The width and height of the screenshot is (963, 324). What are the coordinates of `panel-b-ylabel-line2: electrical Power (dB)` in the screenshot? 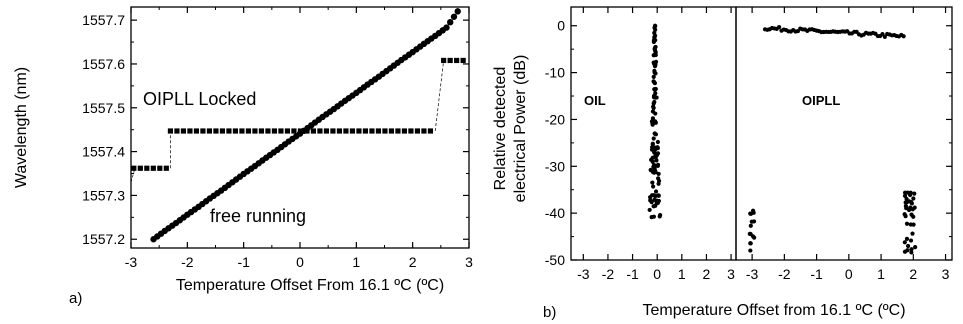 It's located at (520, 129).